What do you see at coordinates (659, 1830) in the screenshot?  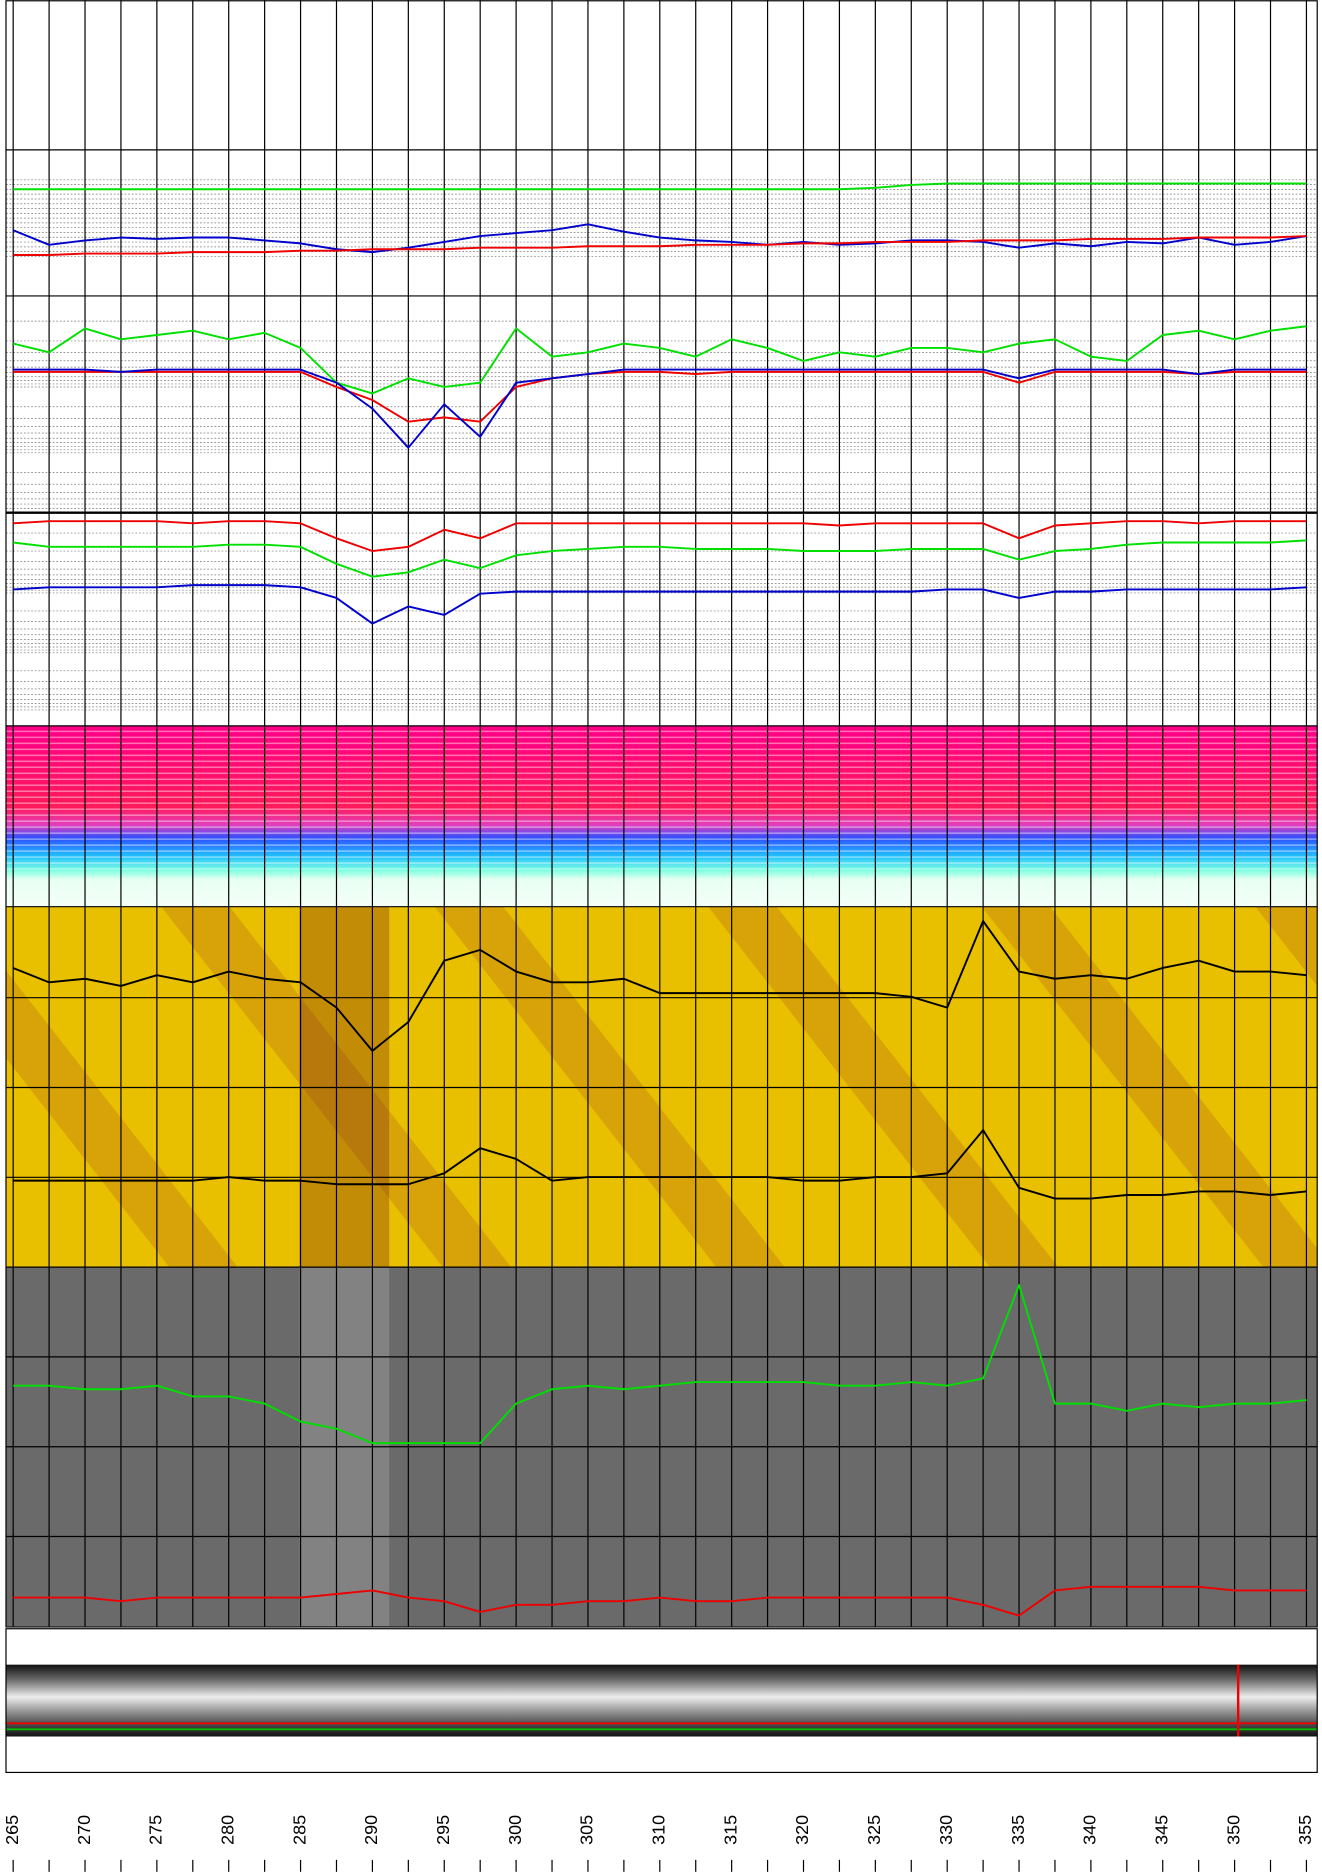 I see `x-tick-label: 310` at bounding box center [659, 1830].